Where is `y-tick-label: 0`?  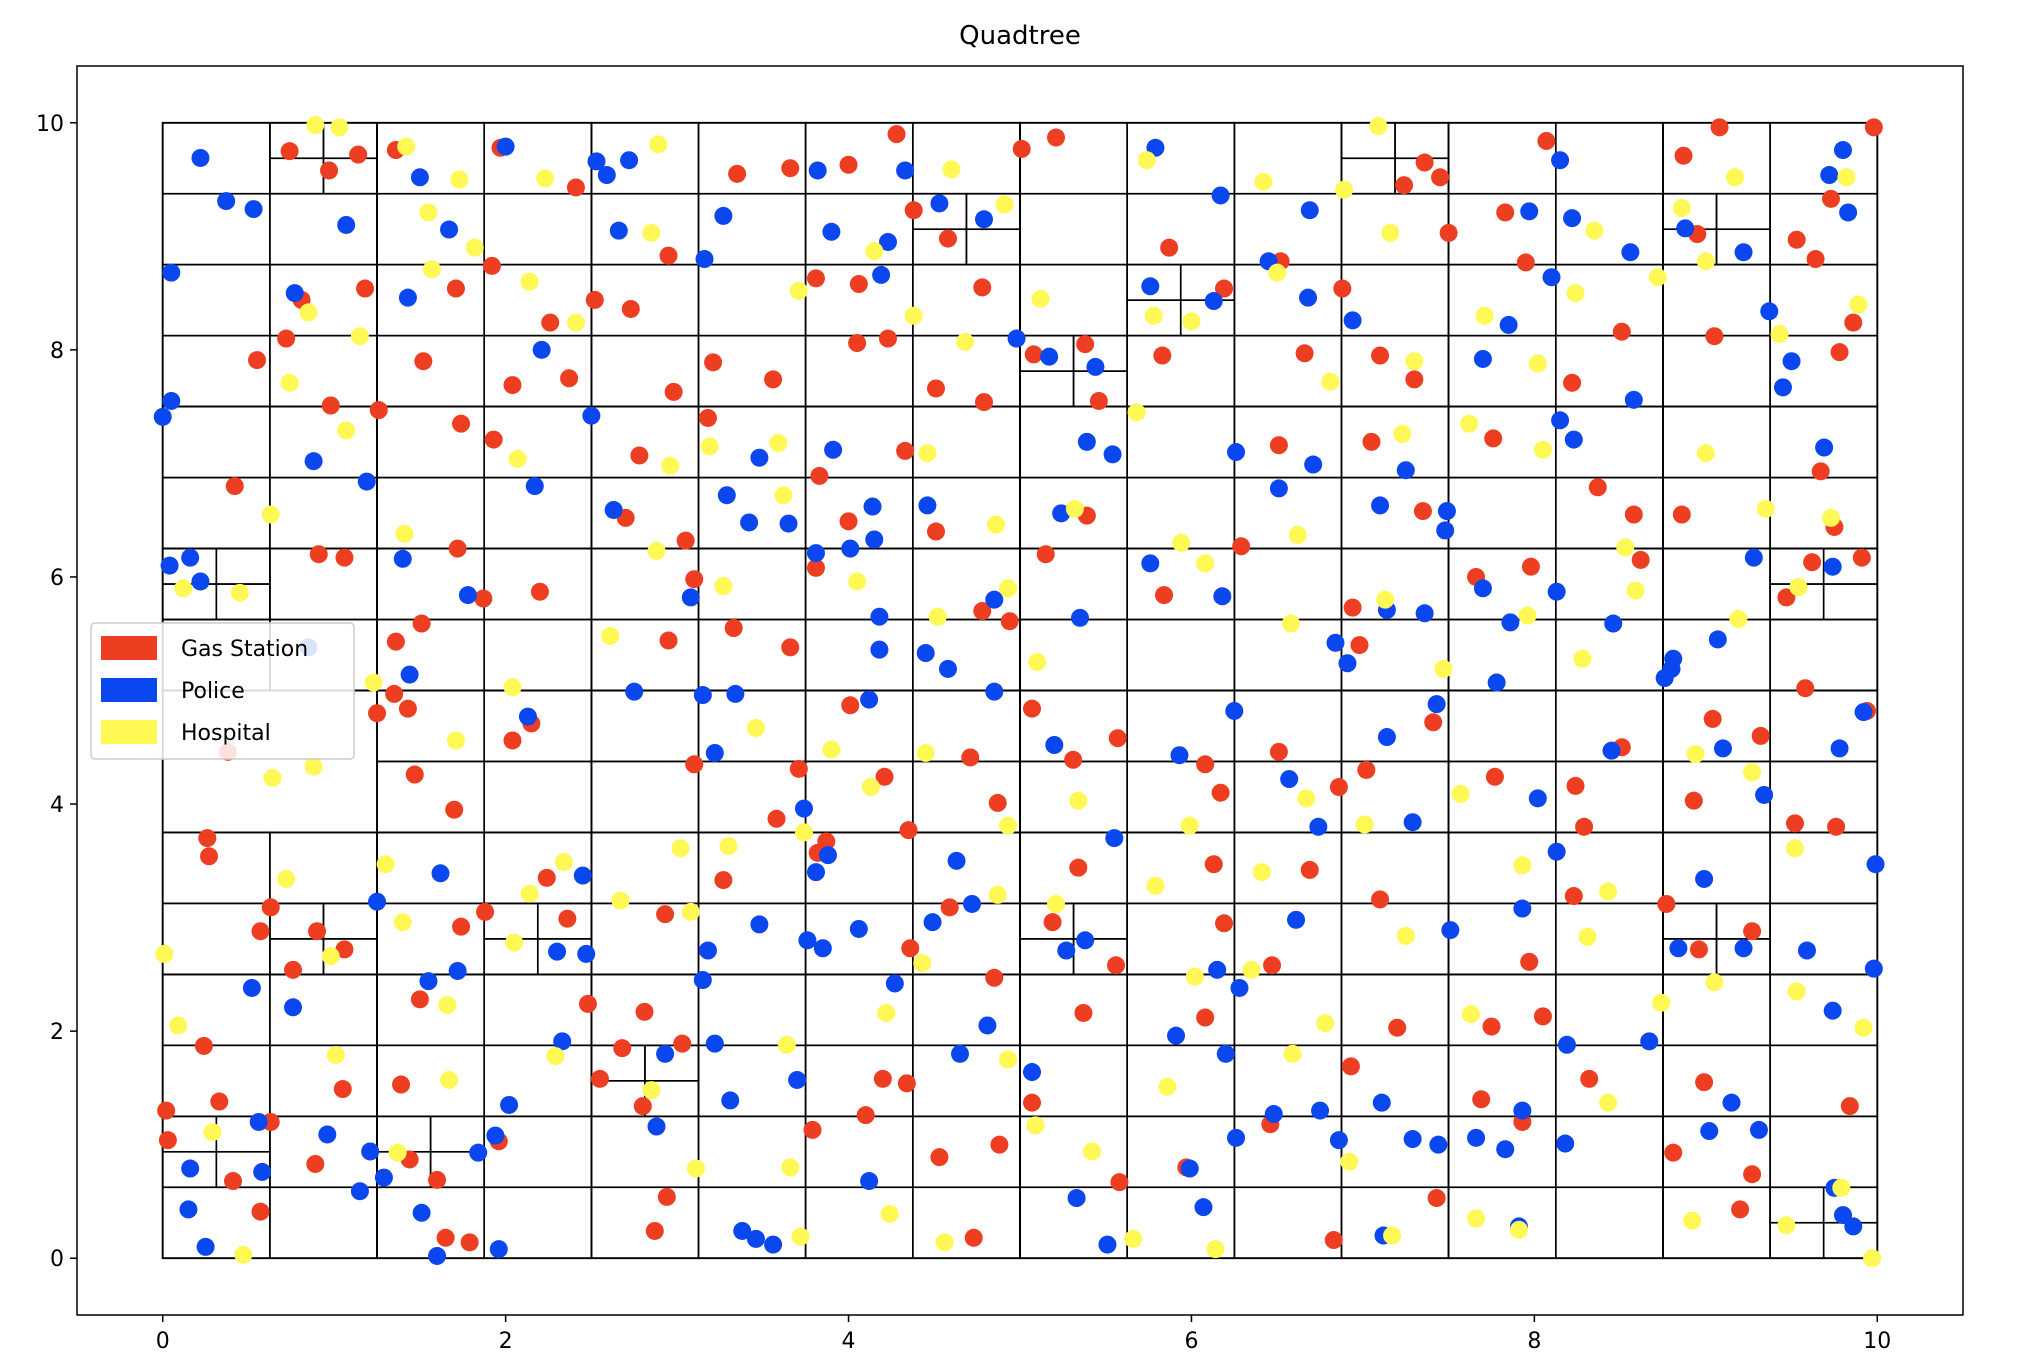 y-tick-label: 0 is located at coordinates (57, 1259).